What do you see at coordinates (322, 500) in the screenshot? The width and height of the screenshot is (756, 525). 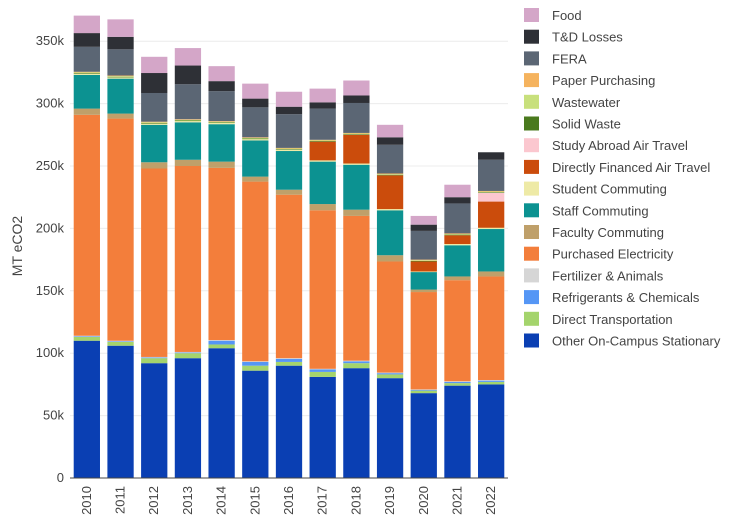 I see `x-tick-label: 2017` at bounding box center [322, 500].